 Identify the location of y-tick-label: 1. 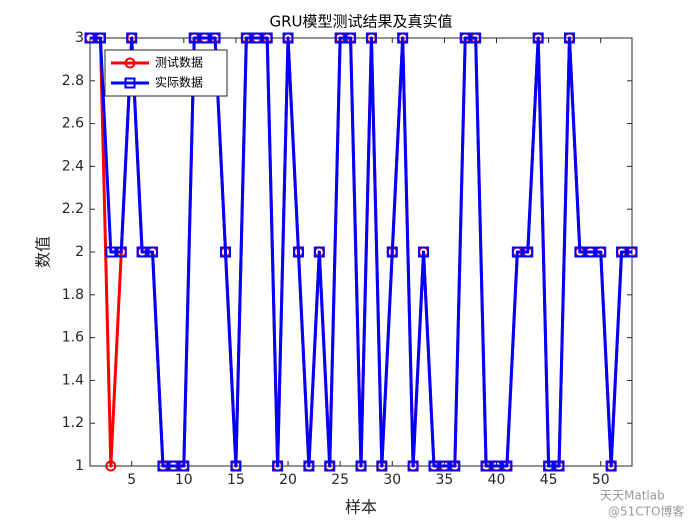
(79, 466).